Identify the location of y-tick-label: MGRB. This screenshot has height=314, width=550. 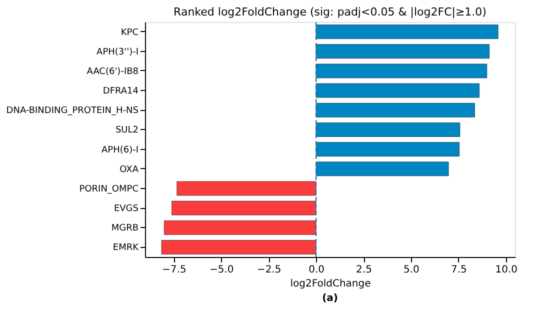
(124, 229).